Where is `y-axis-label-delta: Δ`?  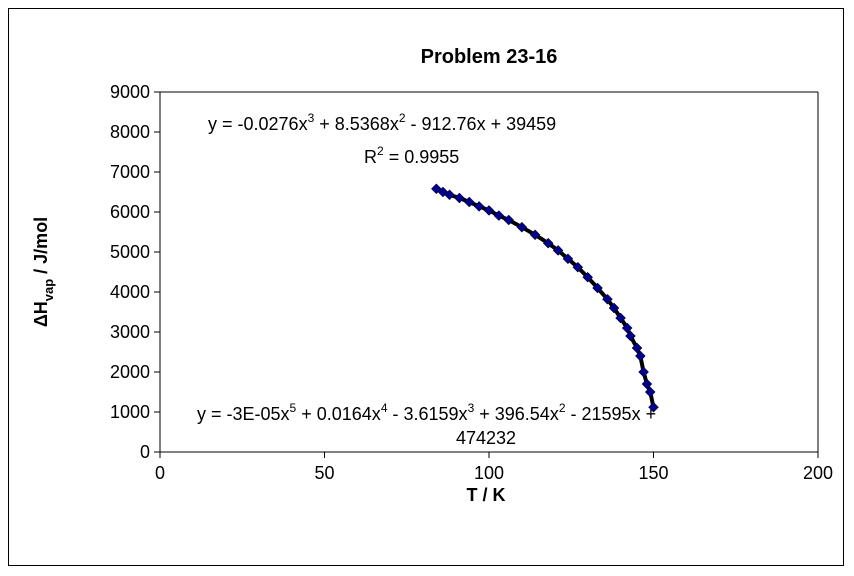 y-axis-label-delta: Δ is located at coordinates (41, 320).